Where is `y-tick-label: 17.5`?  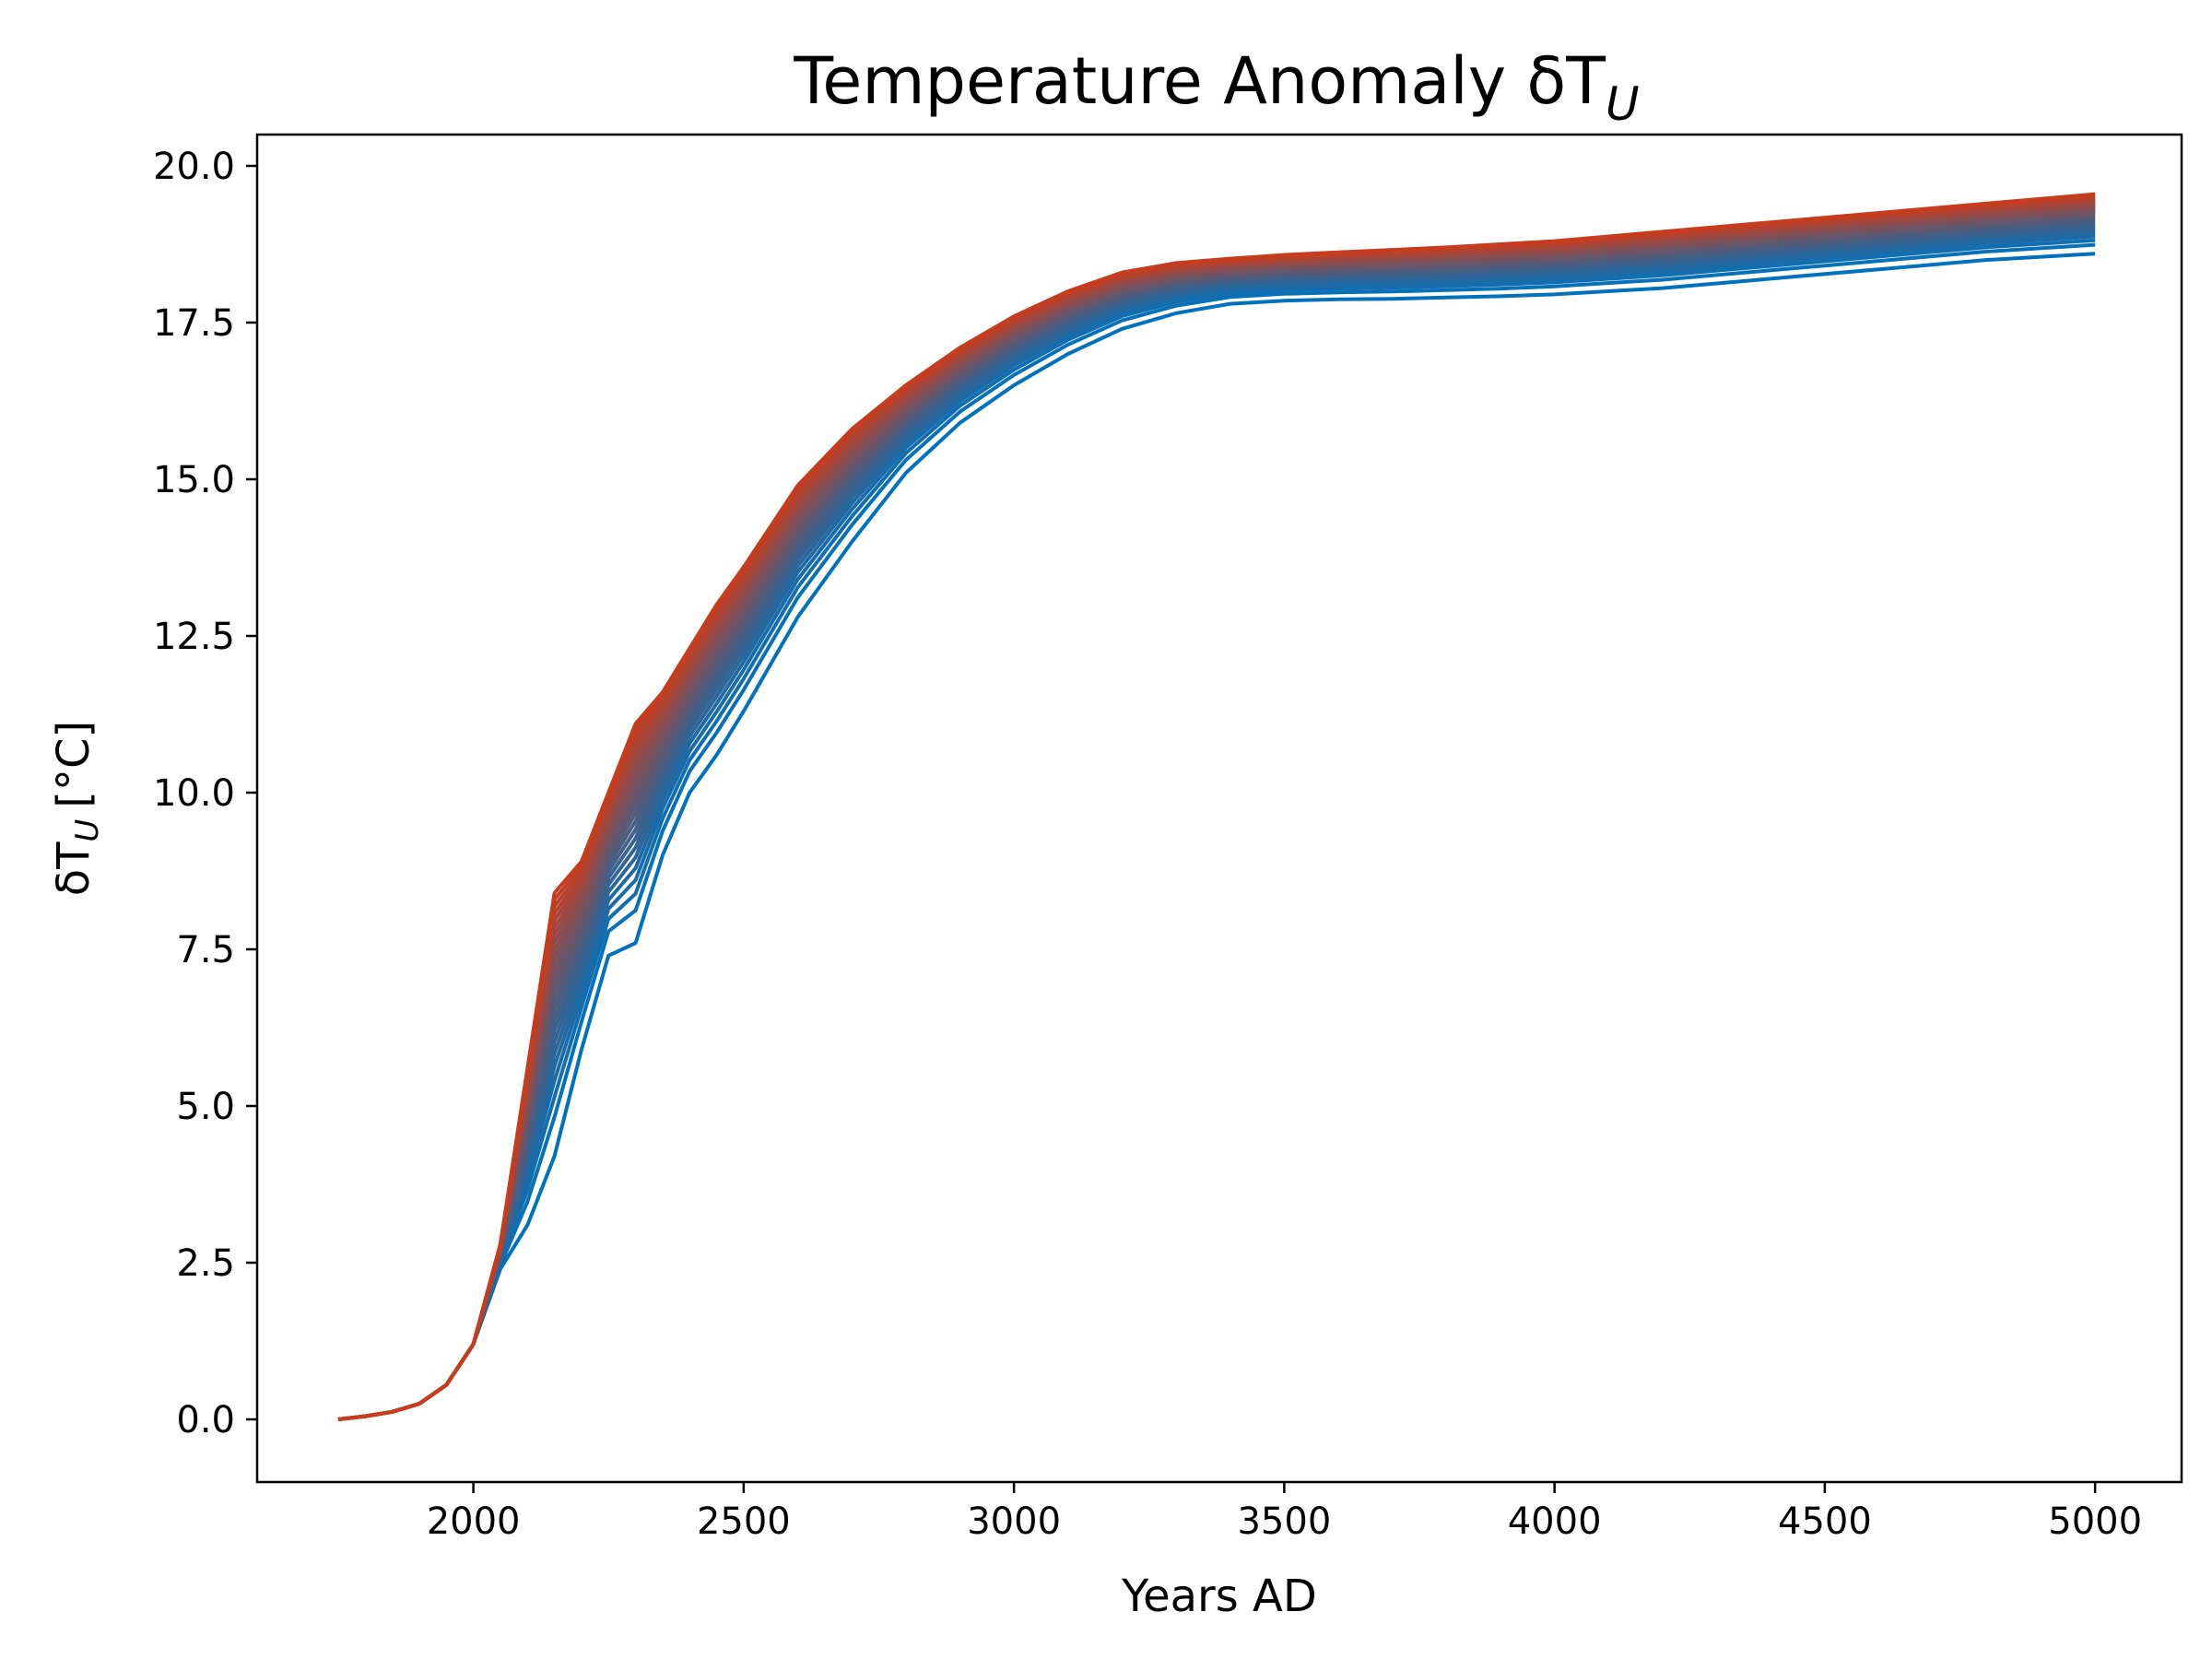
y-tick-label: 17.5 is located at coordinates (194, 323).